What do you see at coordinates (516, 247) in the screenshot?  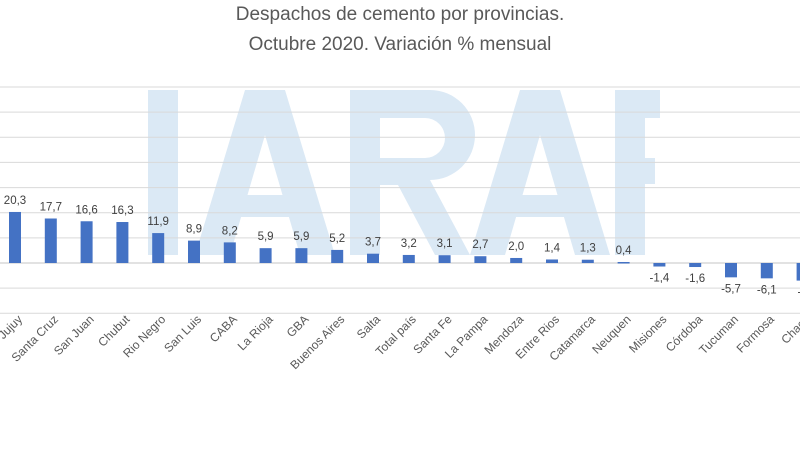 I see `data-label: 2,0` at bounding box center [516, 247].